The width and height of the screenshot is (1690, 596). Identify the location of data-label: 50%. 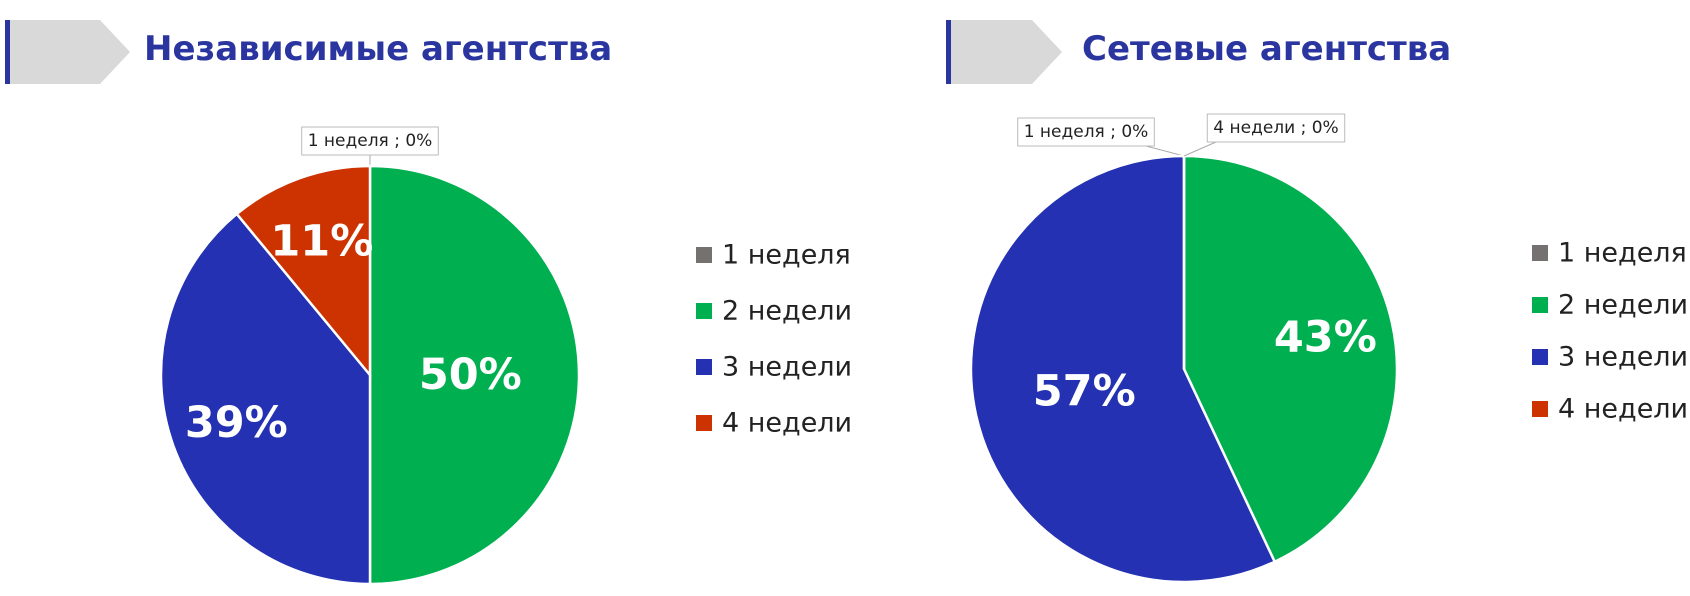
(470, 375).